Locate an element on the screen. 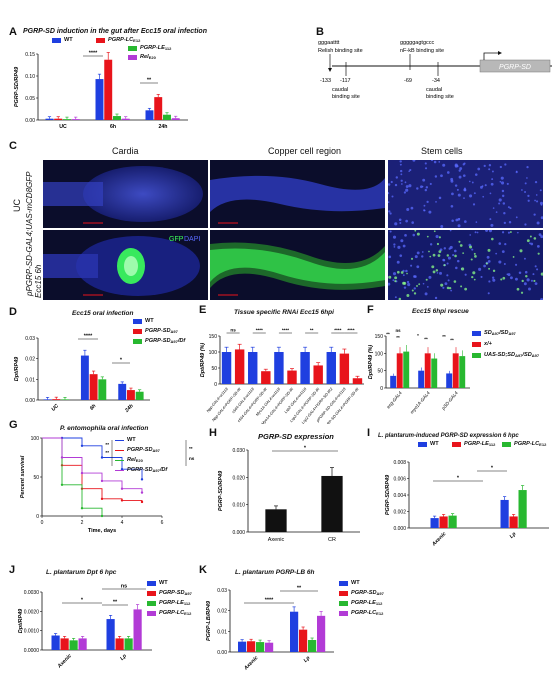  y-tick-label: 0.10 is located at coordinates (30, 77).